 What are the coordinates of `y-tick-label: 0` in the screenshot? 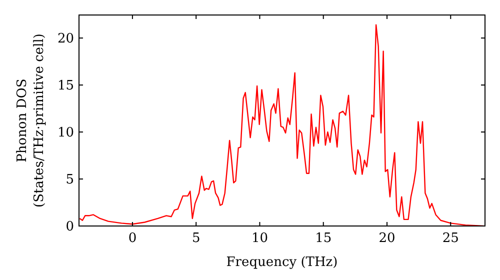 It's located at (70, 227).